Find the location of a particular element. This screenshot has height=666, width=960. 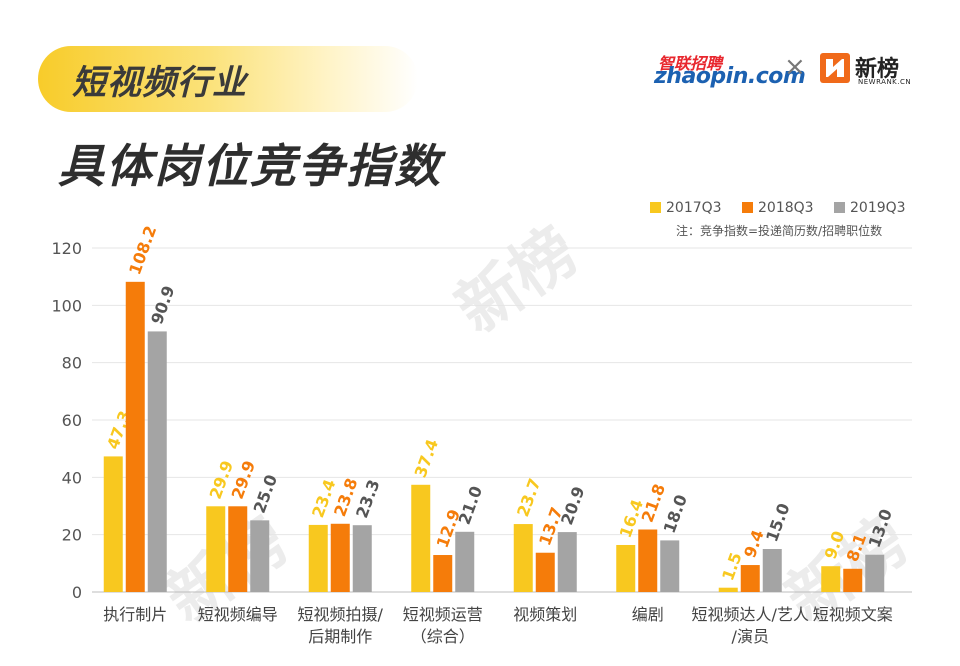

y-tick-label: 100 is located at coordinates (66, 305).